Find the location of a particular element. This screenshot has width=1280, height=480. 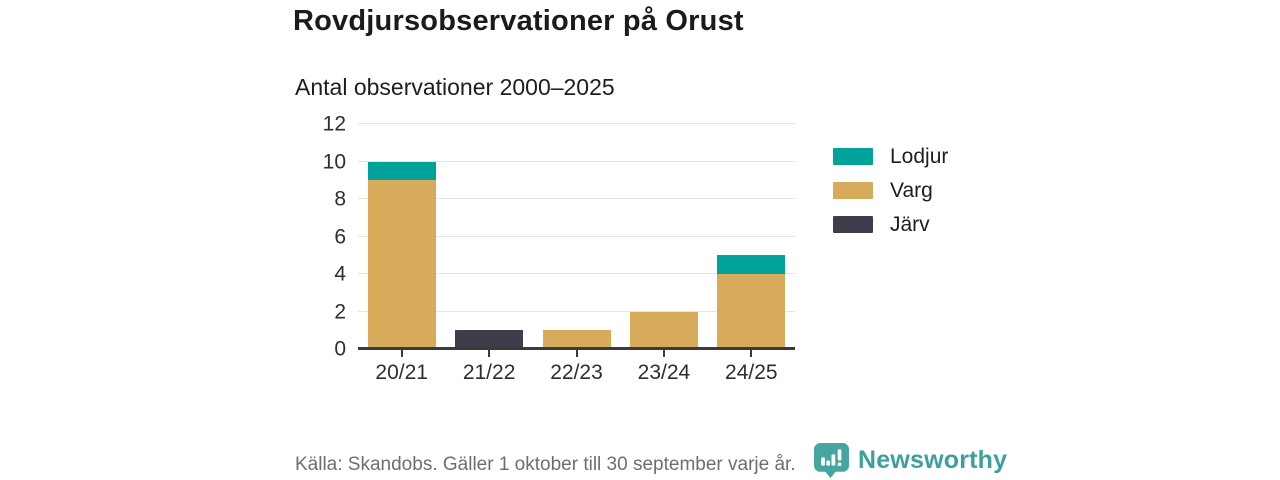

x-tick: 20/21 is located at coordinates (401, 367).